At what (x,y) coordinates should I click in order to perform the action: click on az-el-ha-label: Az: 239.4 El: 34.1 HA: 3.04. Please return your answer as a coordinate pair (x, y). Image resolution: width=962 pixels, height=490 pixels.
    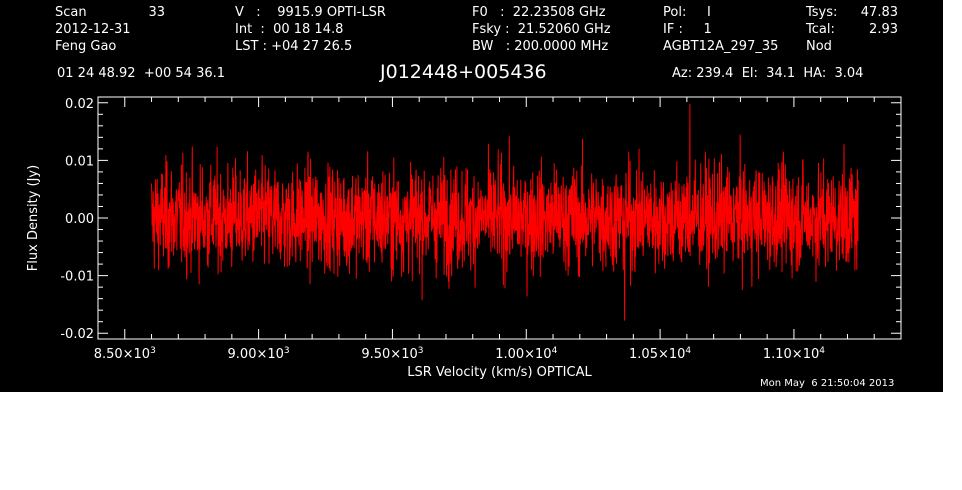
    Looking at the image, I should click on (768, 73).